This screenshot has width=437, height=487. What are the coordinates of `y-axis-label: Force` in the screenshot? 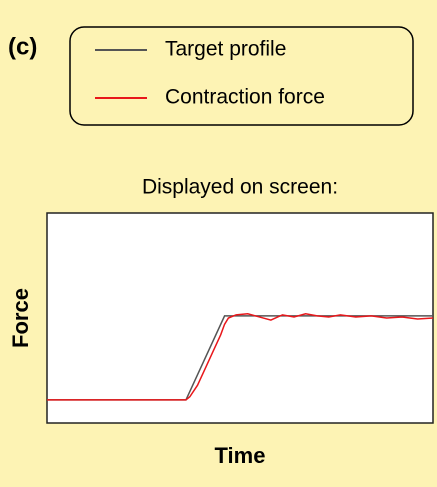 It's located at (20, 318).